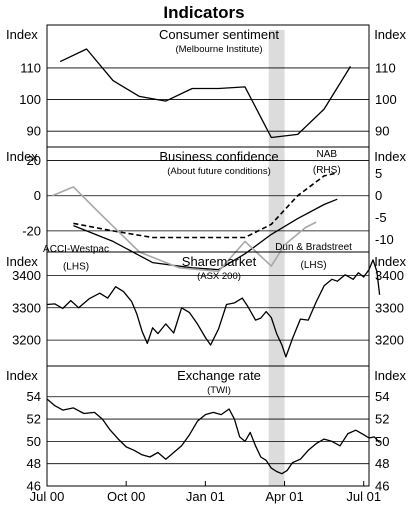 The height and width of the screenshot is (508, 412). I want to click on right-tick-label: 90, so click(382, 131).